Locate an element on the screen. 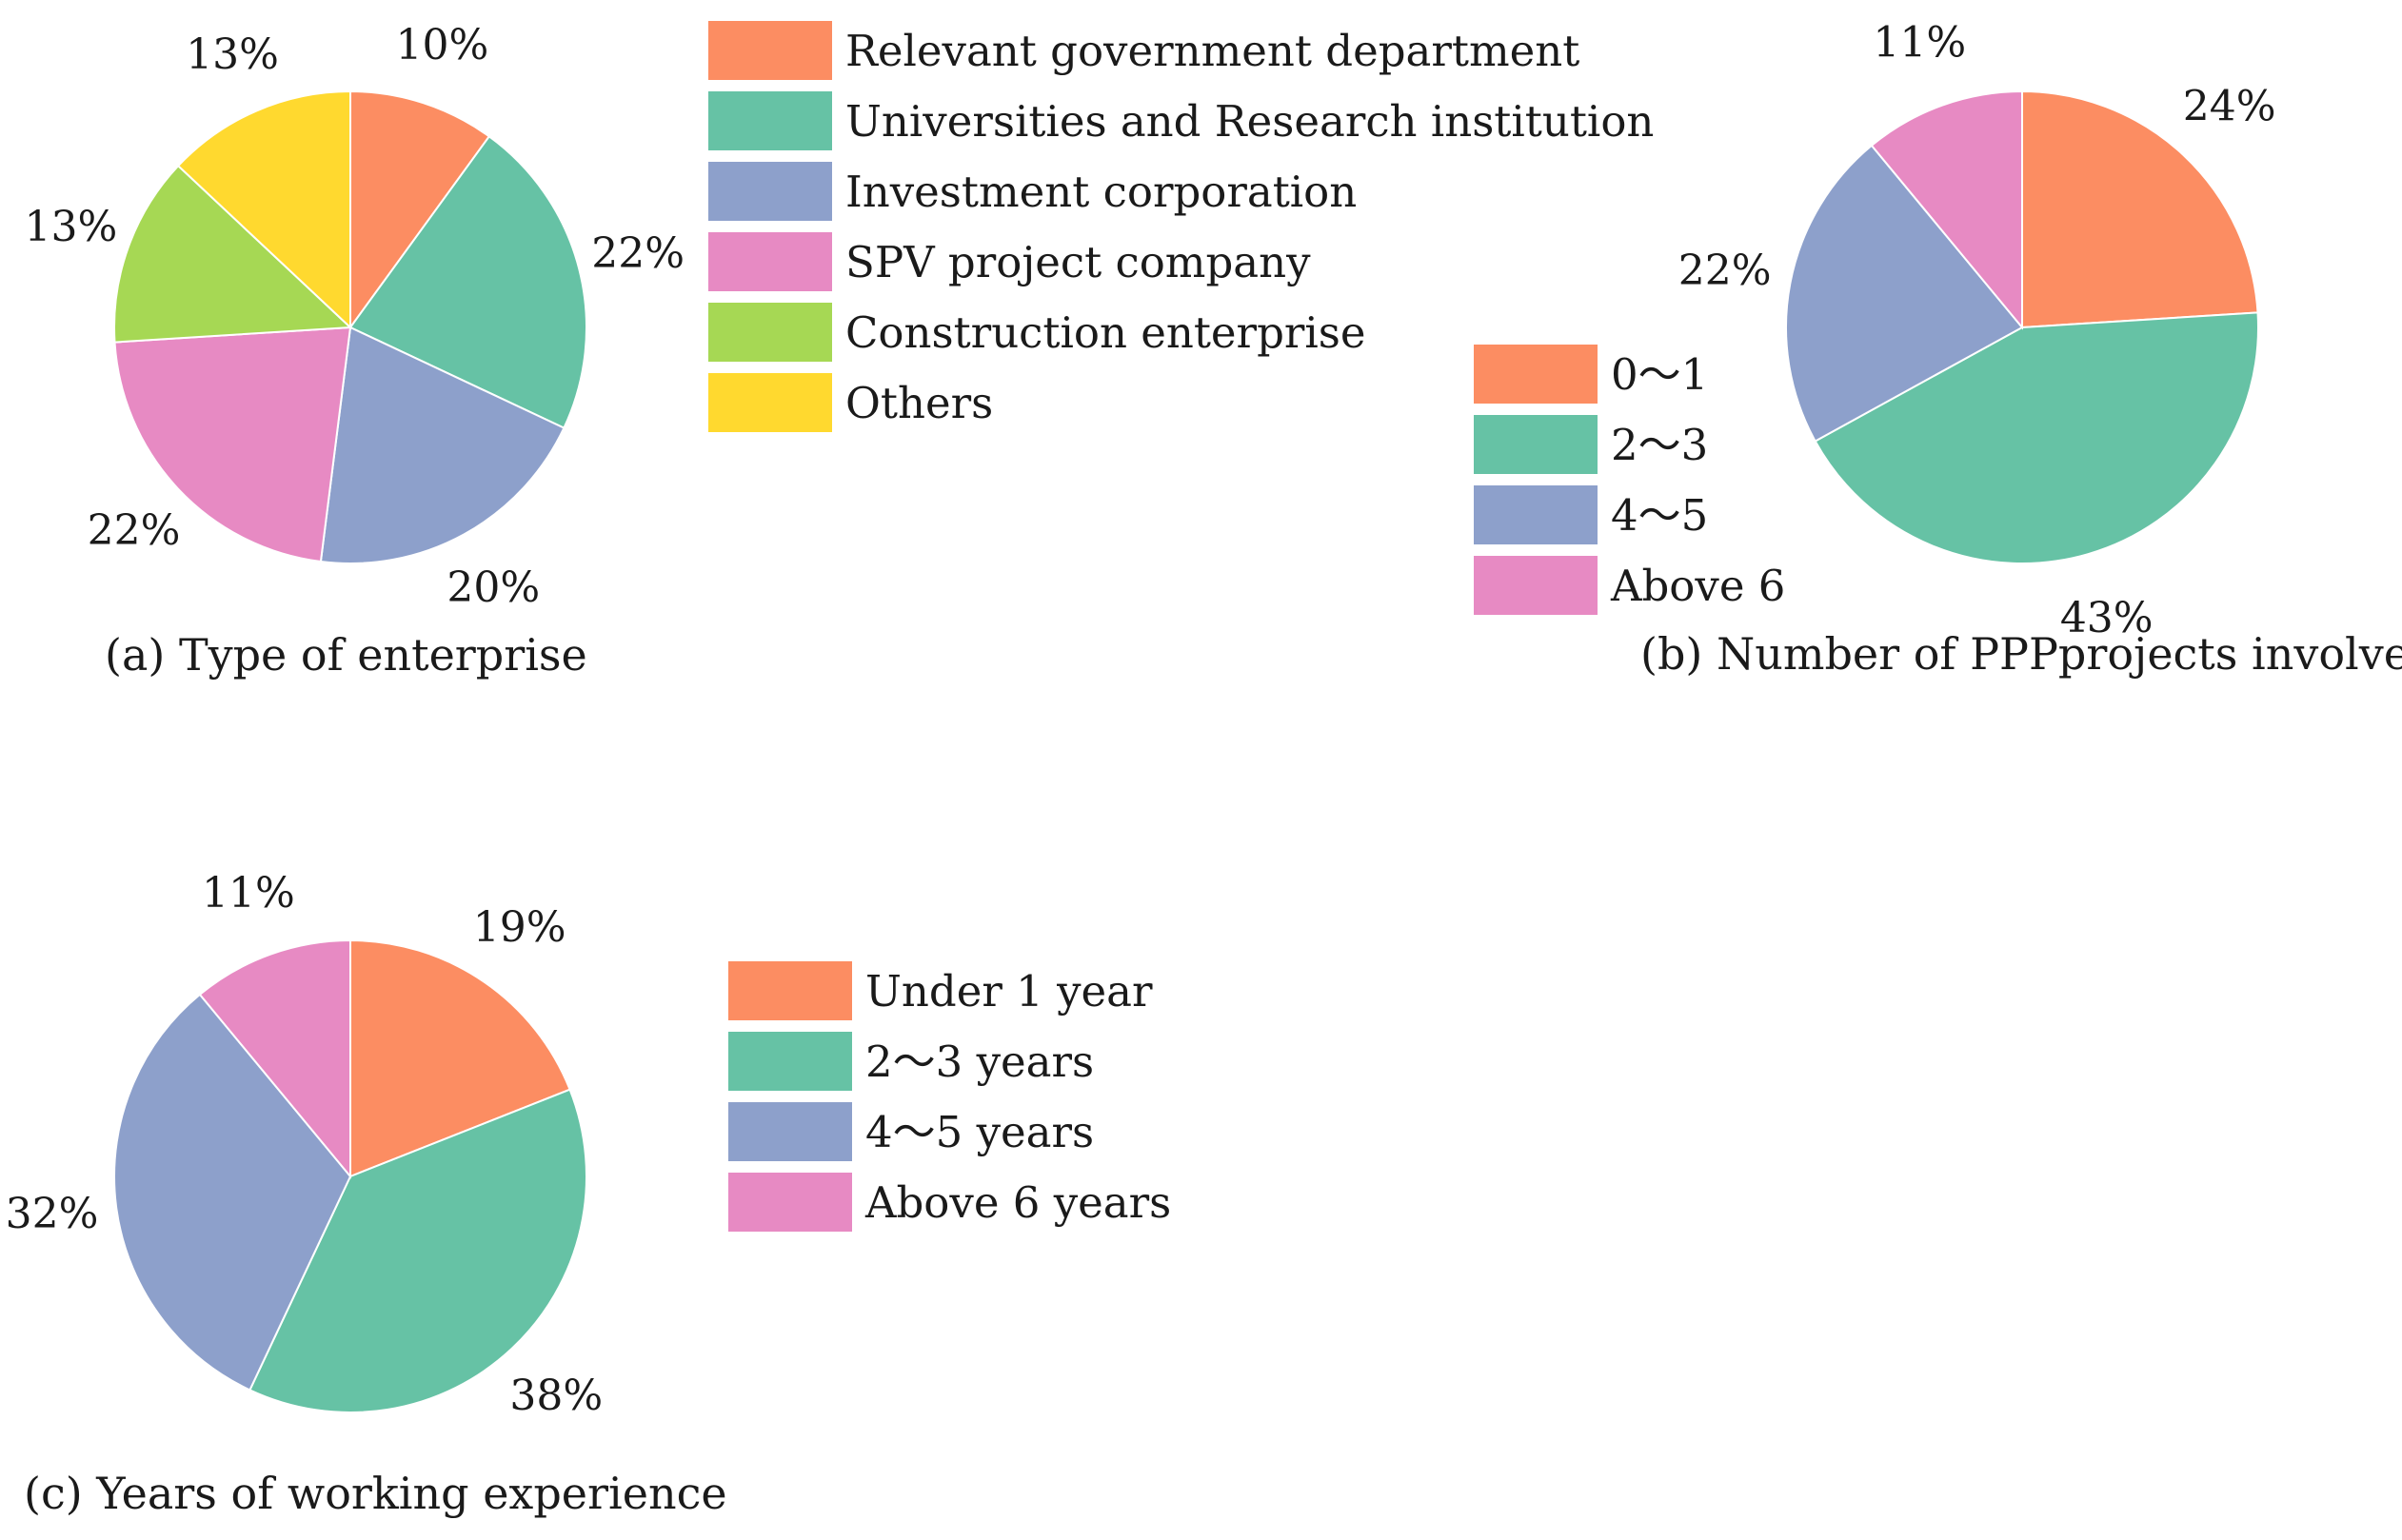 Image resolution: width=2402 pixels, height=1540 pixels. pie-label-a-5: 13% is located at coordinates (232, 54).